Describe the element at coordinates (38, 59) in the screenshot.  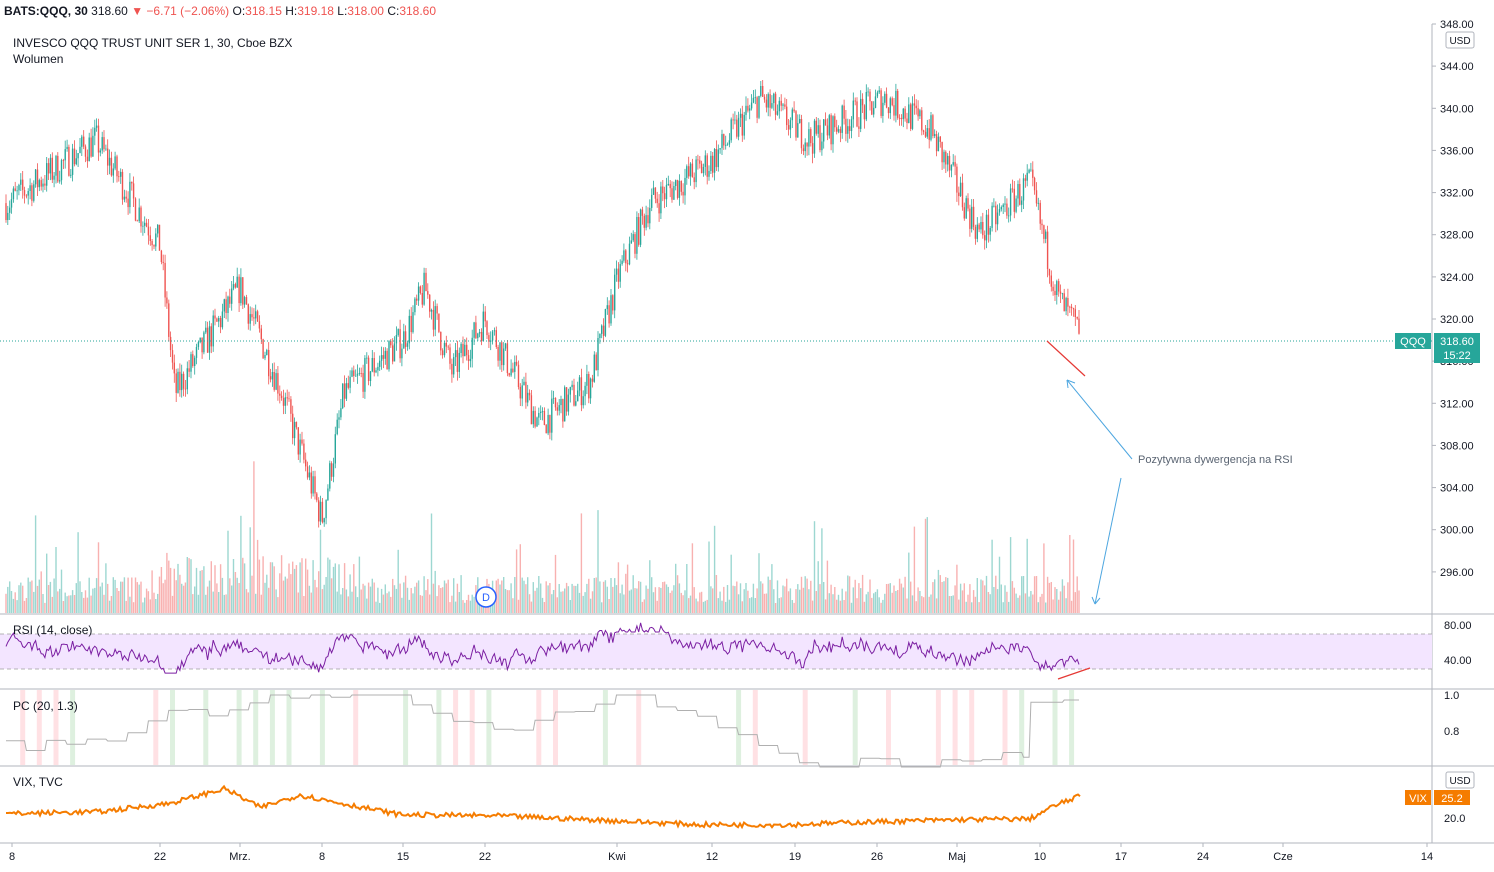
I see `volume-legend: Wolumen` at that location.